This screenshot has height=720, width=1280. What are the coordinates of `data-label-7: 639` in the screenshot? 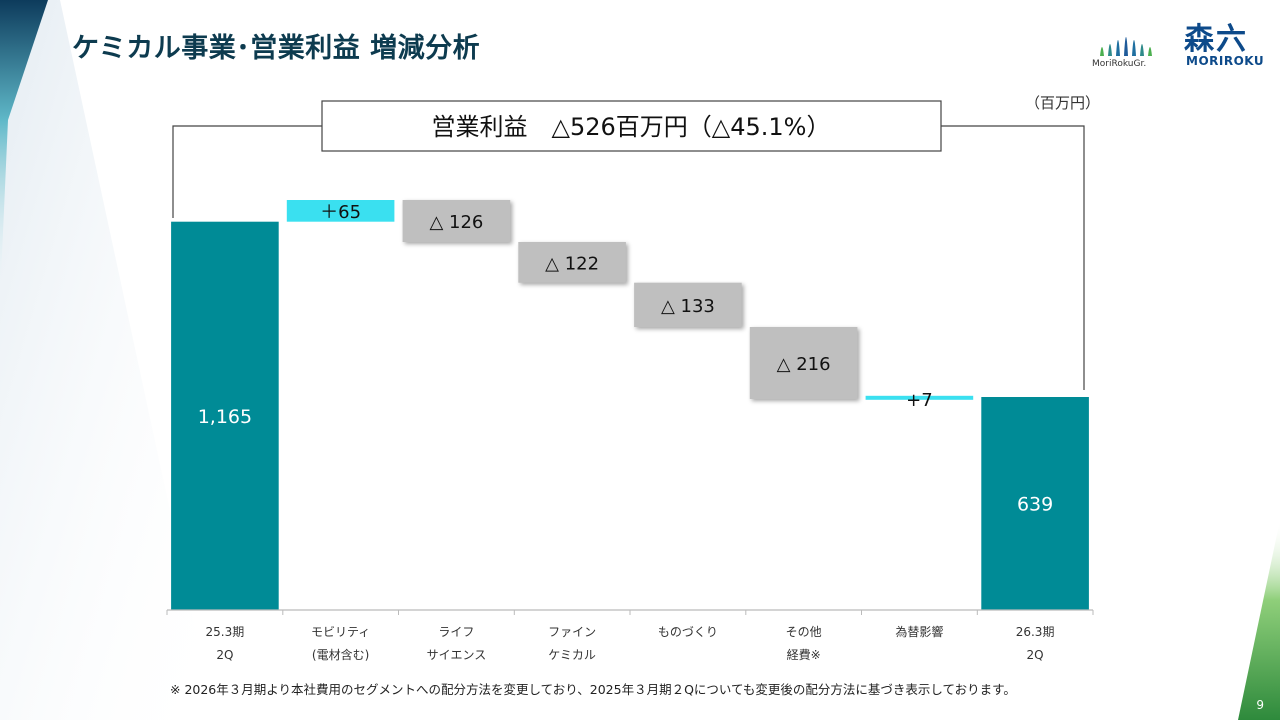 It's located at (1035, 505).